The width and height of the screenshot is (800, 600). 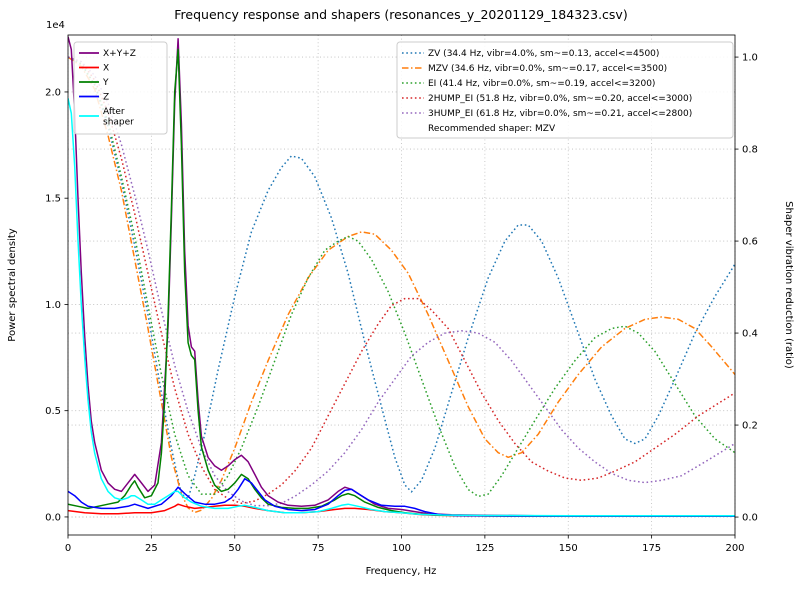 I want to click on recommended-shaper-note: Recommended shaper: MZV, so click(x=492, y=129).